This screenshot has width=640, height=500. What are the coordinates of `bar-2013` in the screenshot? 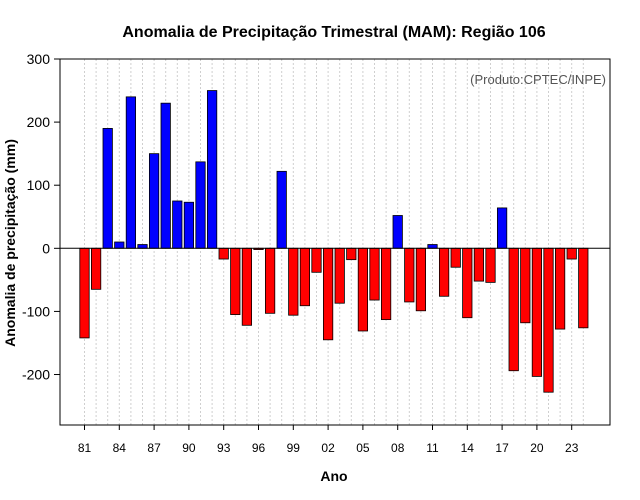 It's located at (455, 257).